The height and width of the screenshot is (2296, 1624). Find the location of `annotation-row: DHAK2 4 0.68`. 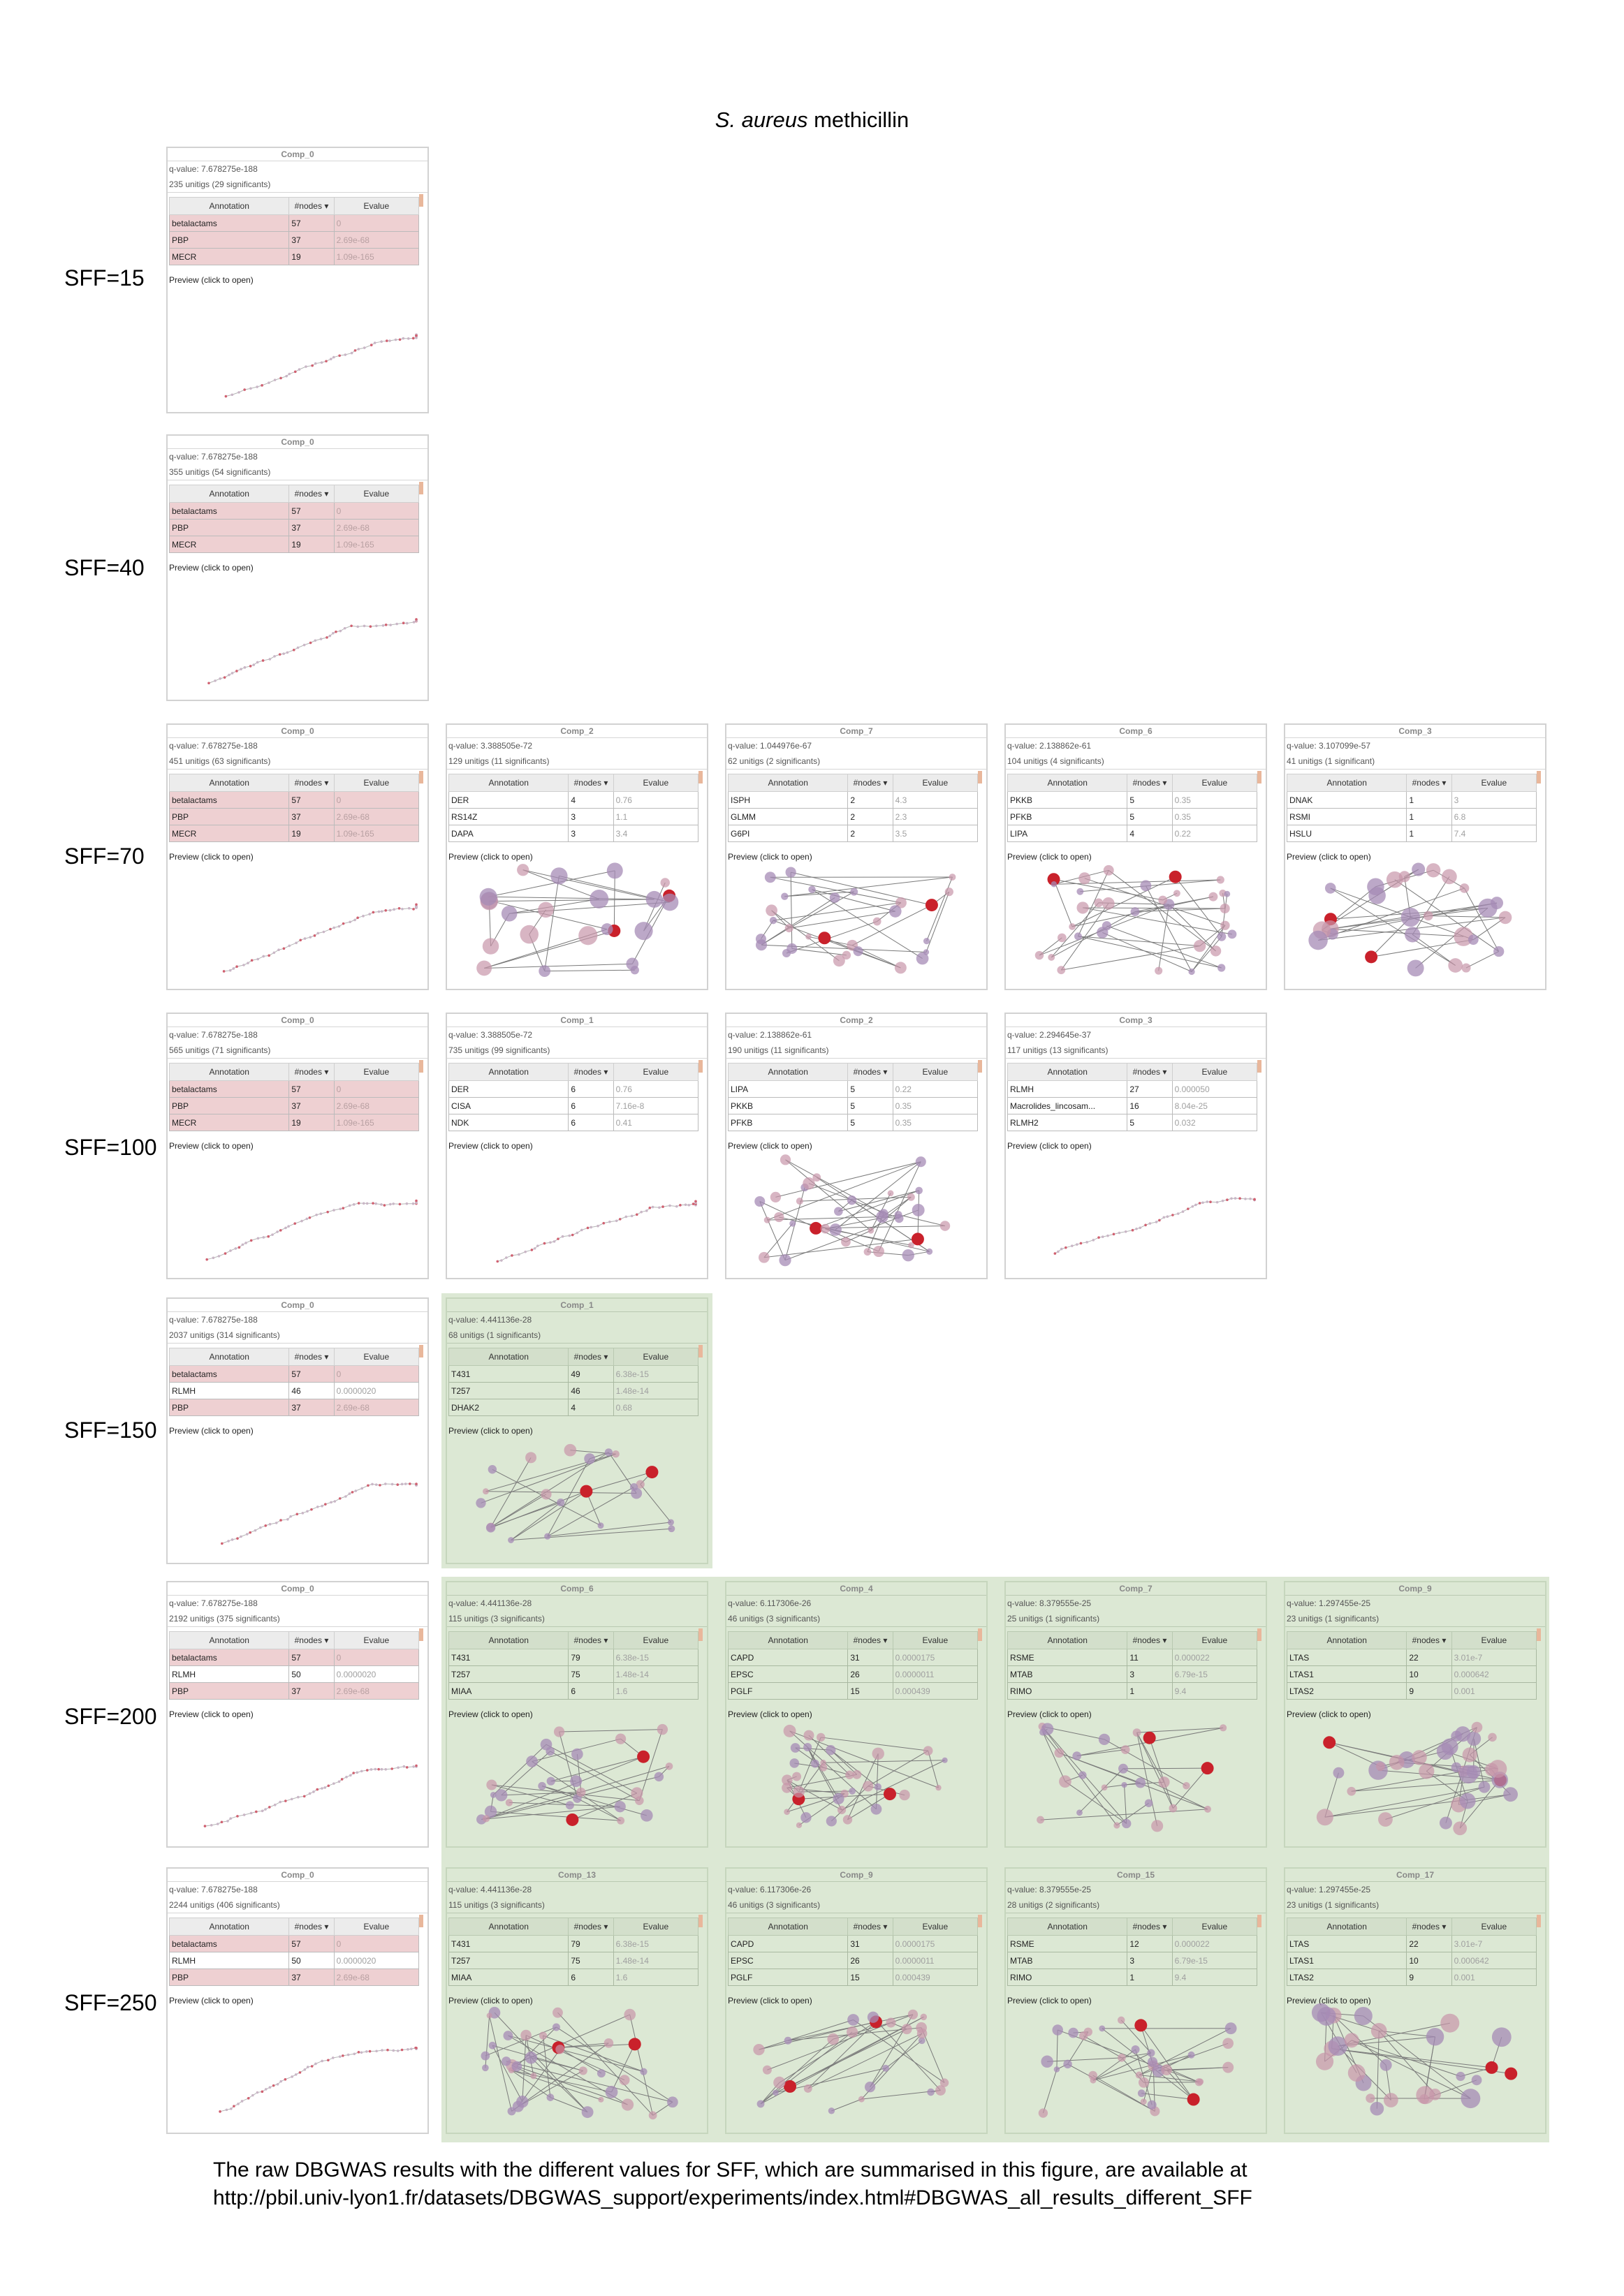

annotation-row: DHAK2 4 0.68 is located at coordinates (573, 1407).